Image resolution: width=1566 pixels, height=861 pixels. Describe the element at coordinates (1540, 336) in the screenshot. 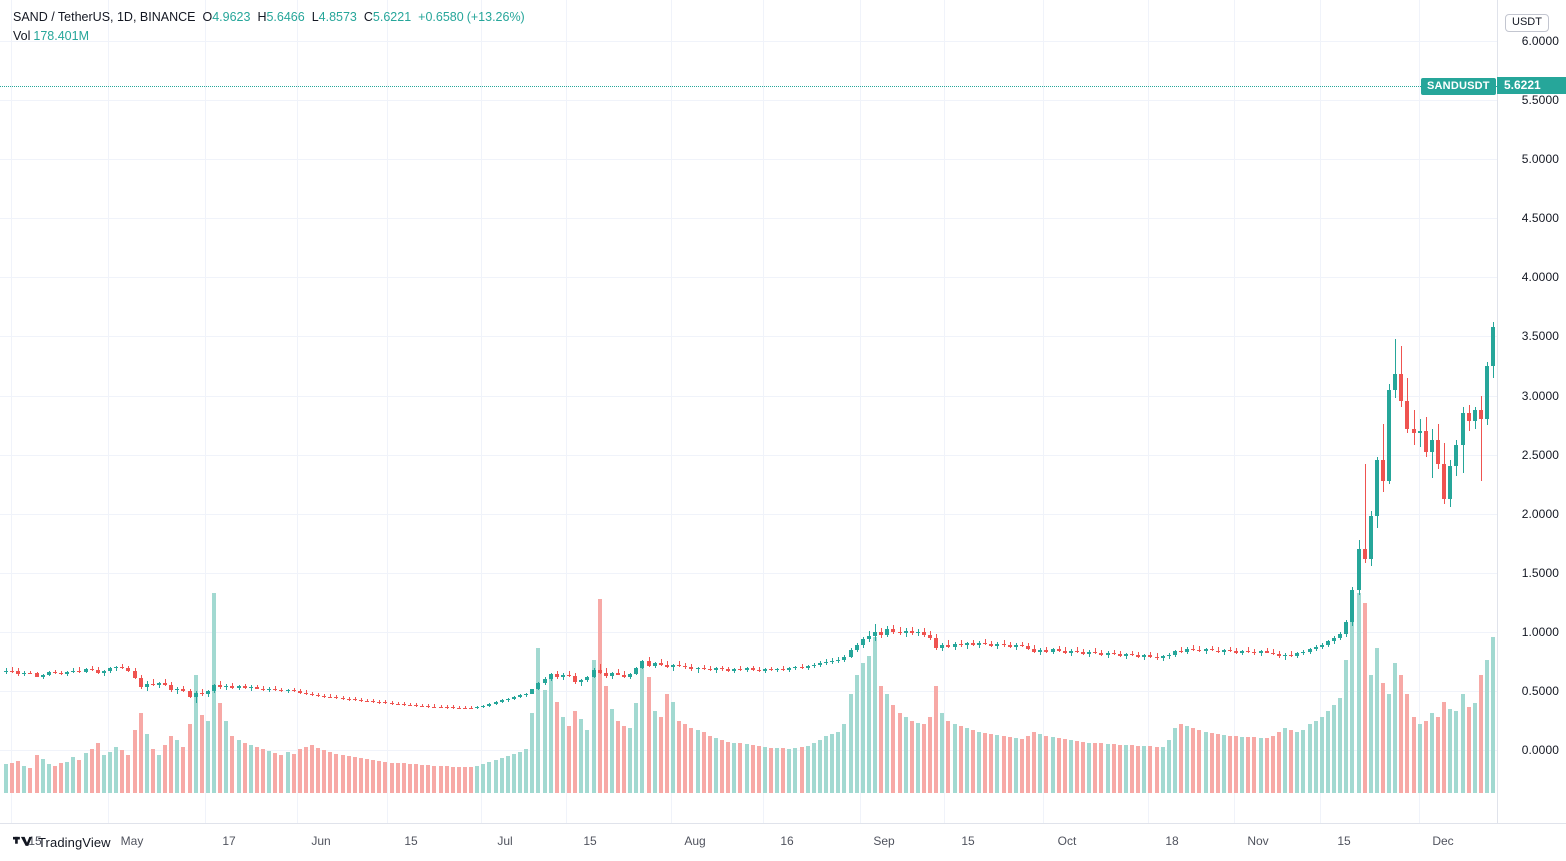

I see `price-axis-tick-label: 3.5000` at that location.